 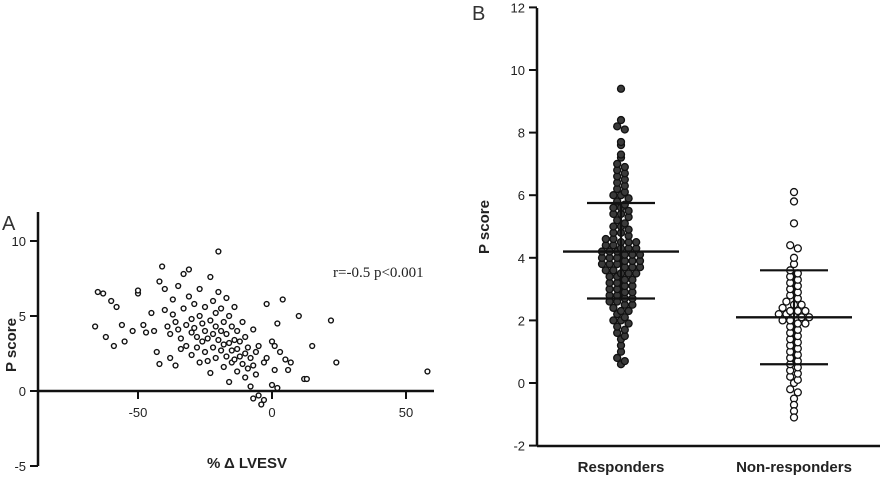 I want to click on panel-b-category-responders: Responders, so click(x=621, y=467).